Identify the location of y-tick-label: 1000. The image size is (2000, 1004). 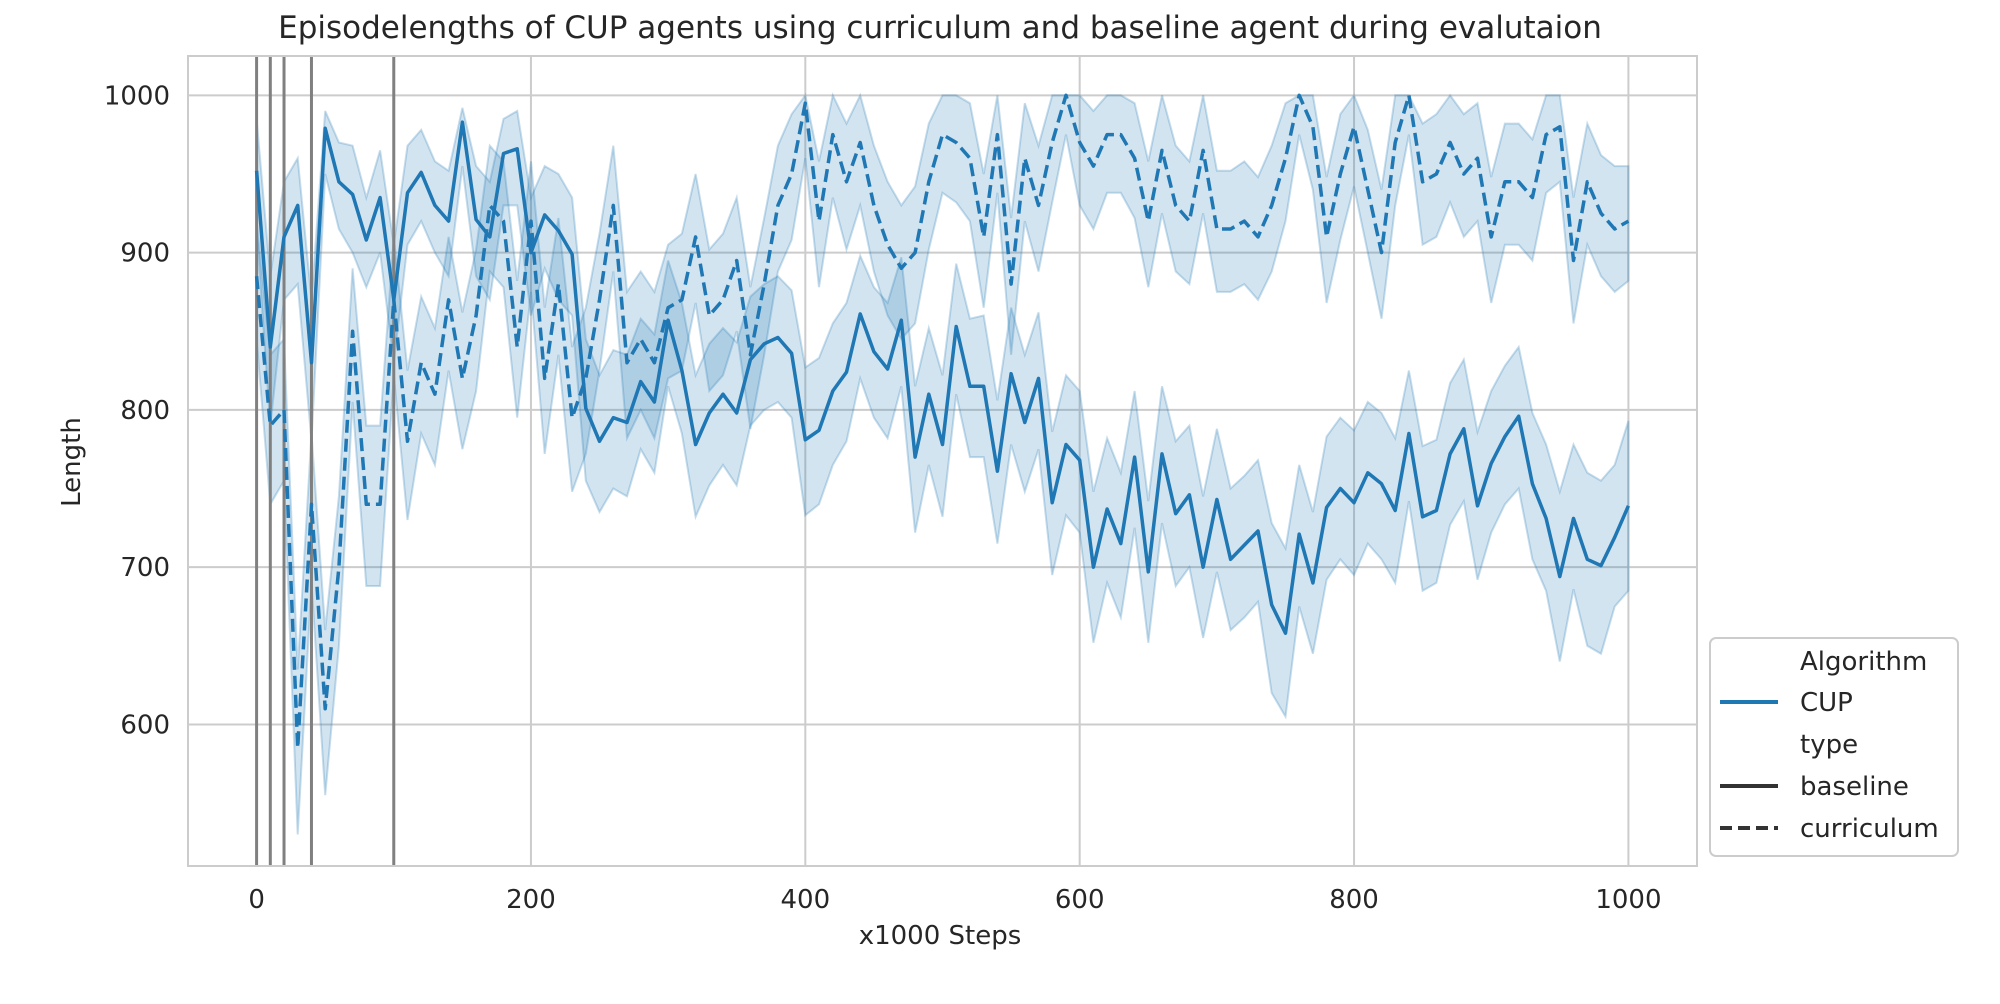
(137, 96).